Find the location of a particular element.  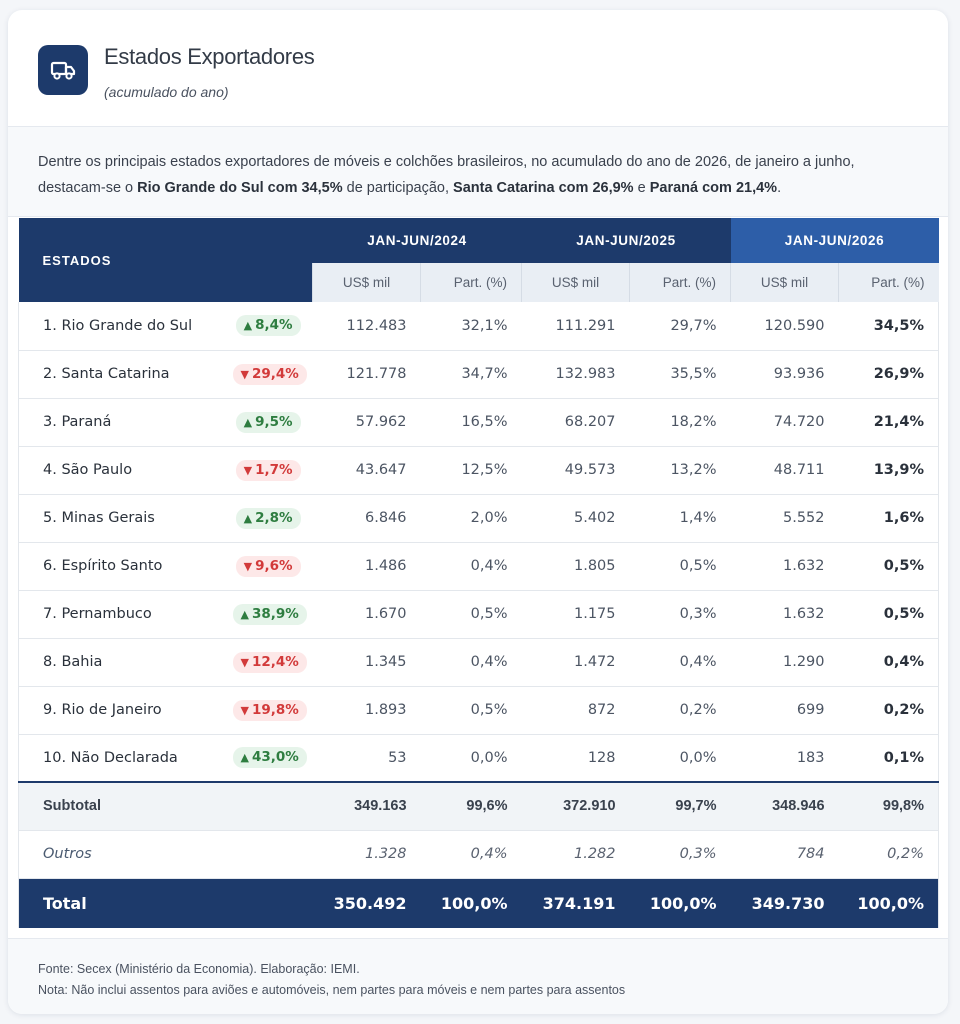

state-name: 5. Minas Gerais is located at coordinates (125, 518).